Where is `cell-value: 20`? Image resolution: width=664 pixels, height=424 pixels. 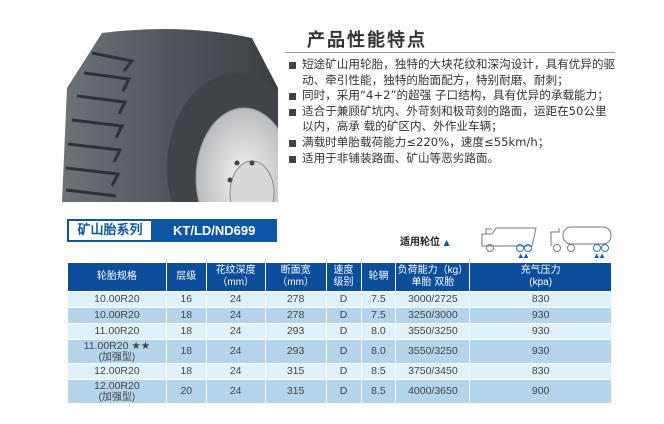 cell-value: 20 is located at coordinates (186, 391).